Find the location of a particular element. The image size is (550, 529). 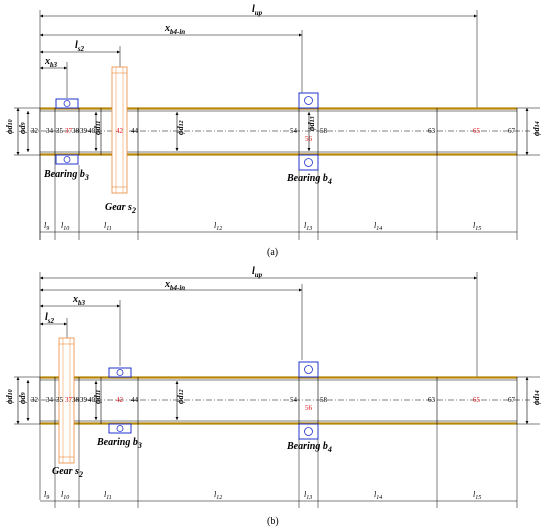

label-x-b3-b: xb3 is located at coordinates (79, 300).